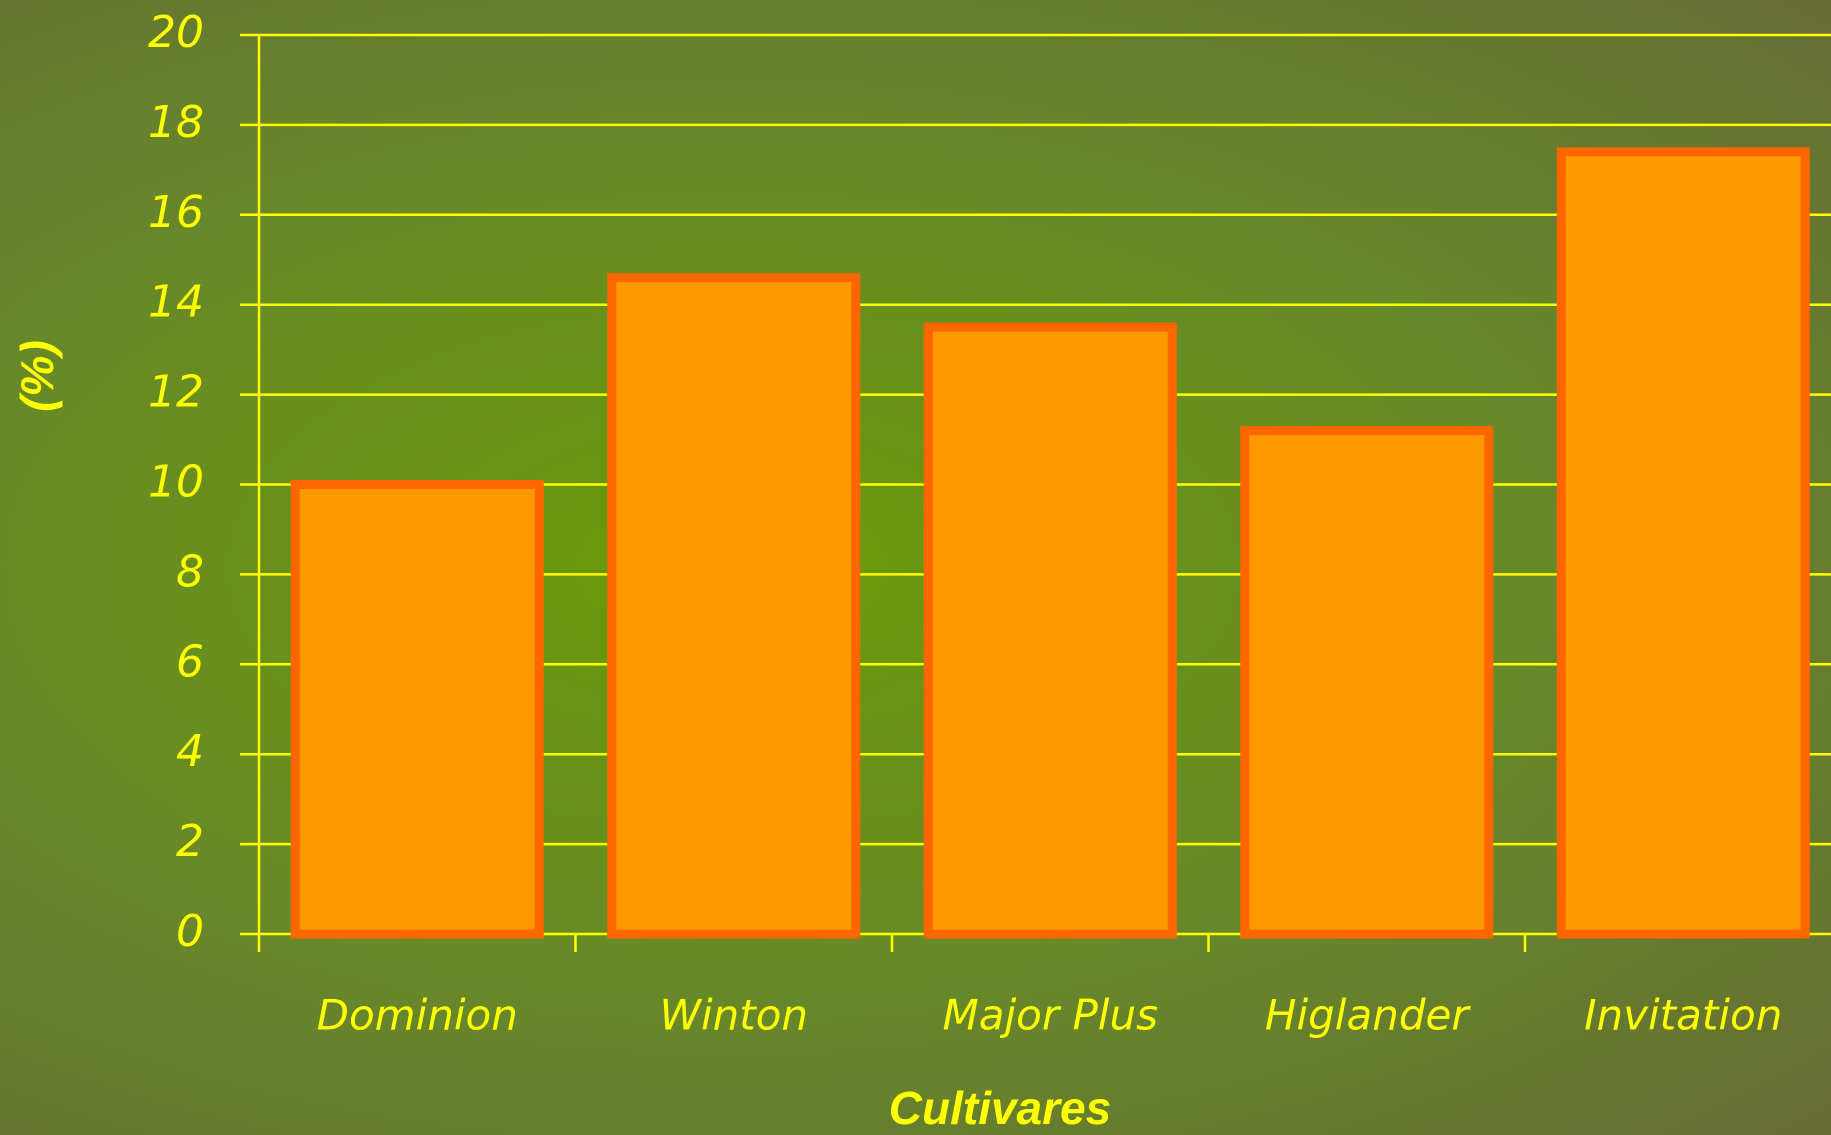  Describe the element at coordinates (176, 392) in the screenshot. I see `y-tick-label: 12` at that location.